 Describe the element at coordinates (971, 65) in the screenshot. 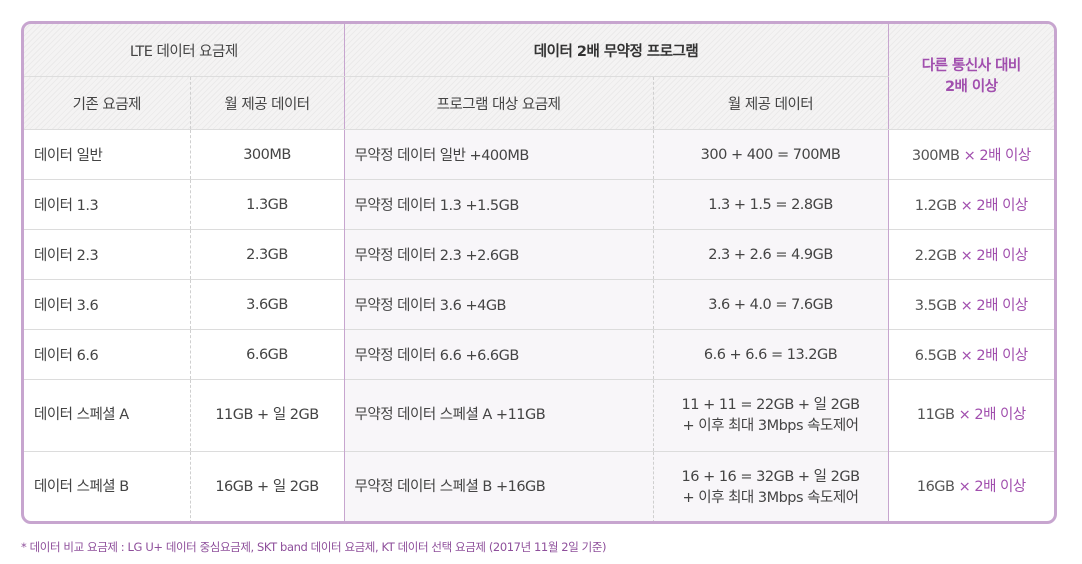

I see `compare-header-line-1: 다른 통신사 대비` at that location.